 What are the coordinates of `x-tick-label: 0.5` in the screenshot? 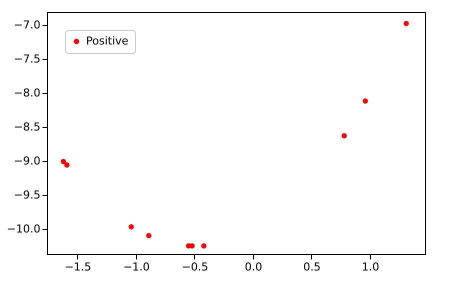 It's located at (312, 267).